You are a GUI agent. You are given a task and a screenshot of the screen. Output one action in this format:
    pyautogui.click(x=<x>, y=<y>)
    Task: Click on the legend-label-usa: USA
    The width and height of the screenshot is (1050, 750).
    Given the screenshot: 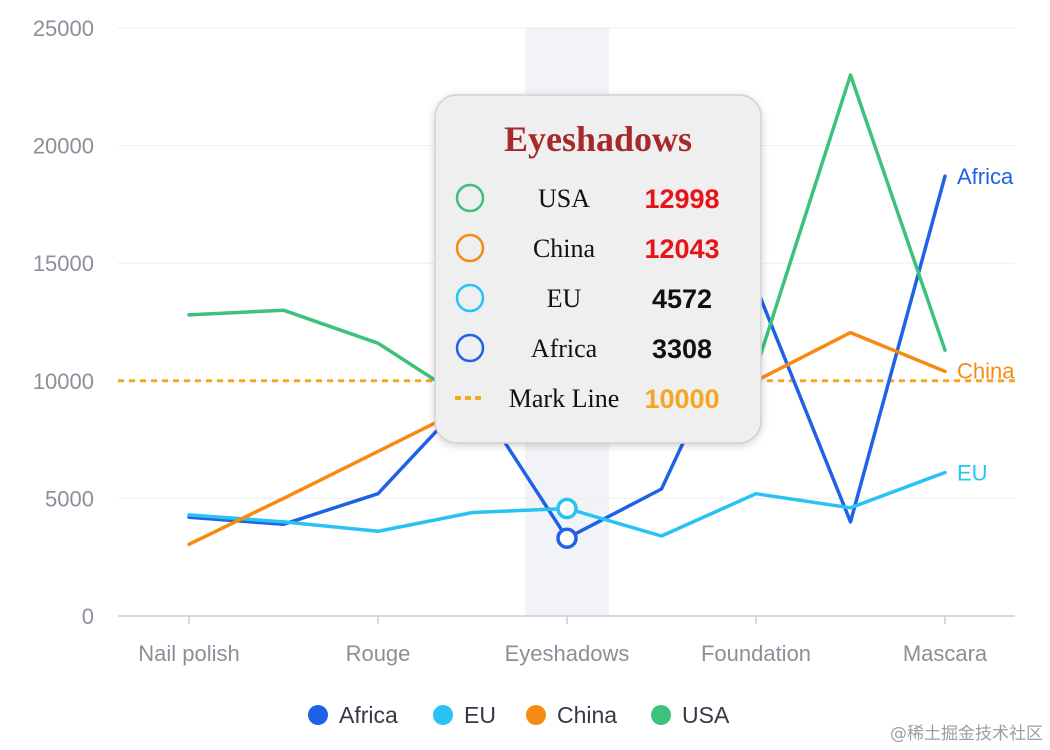 What is the action you would take?
    pyautogui.click(x=706, y=715)
    